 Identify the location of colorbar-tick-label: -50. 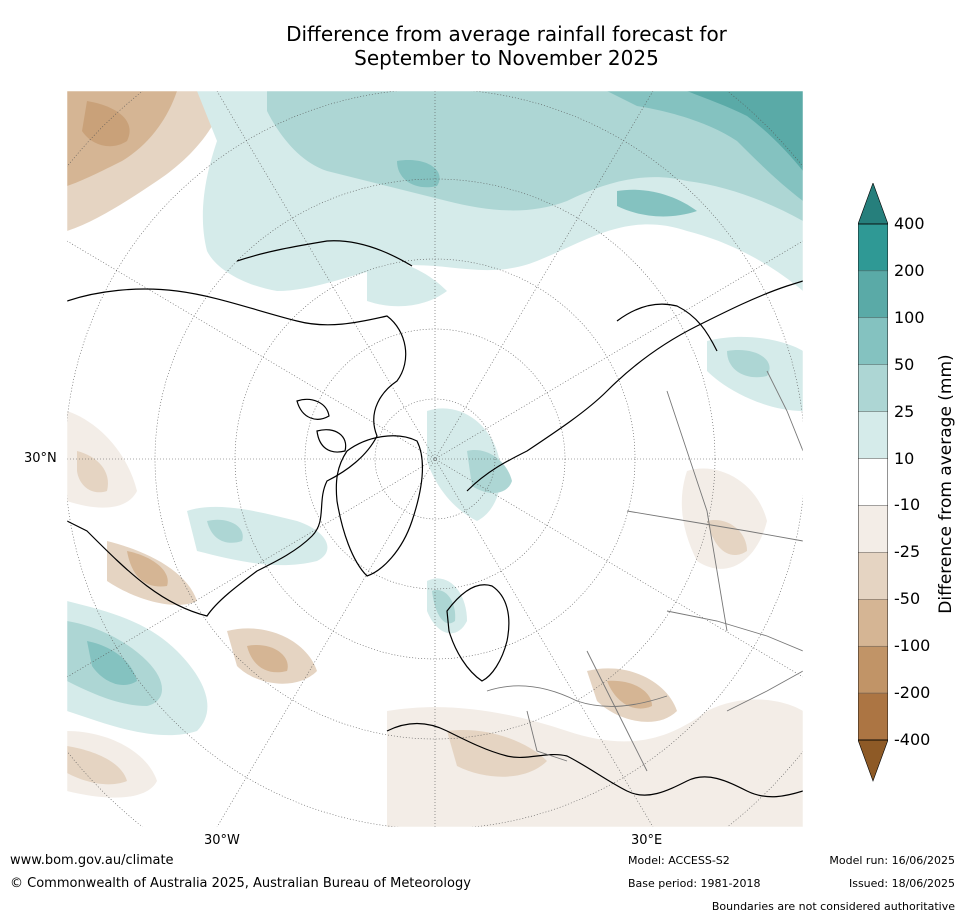
(907, 599).